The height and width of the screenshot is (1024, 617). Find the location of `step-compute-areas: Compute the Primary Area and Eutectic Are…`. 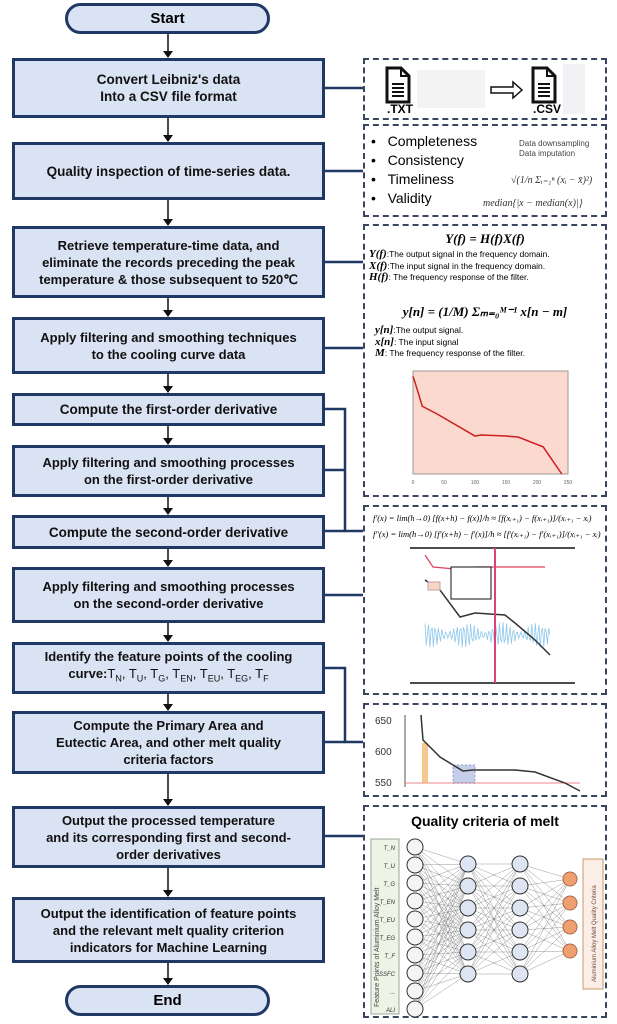

step-compute-areas: Compute the Primary Area and Eutectic Are… is located at coordinates (168, 742).